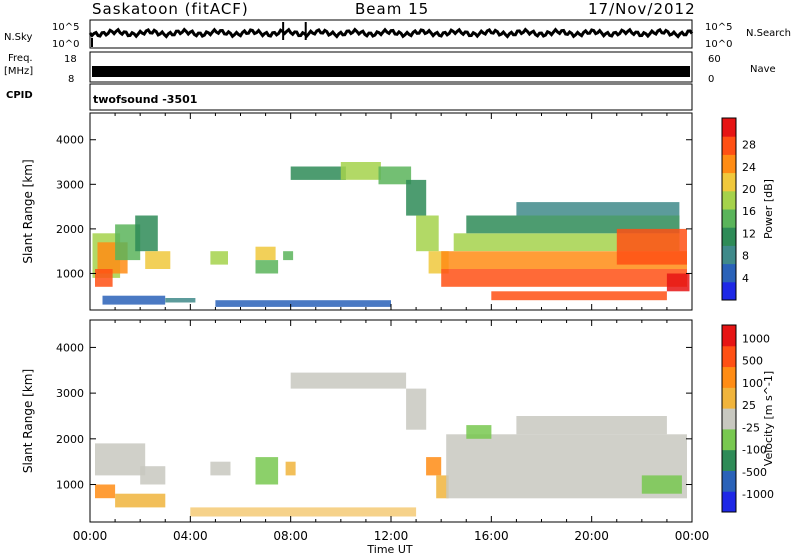  What do you see at coordinates (752, 361) in the screenshot?
I see `velocity-colorbar-tick-label: 500` at bounding box center [752, 361].